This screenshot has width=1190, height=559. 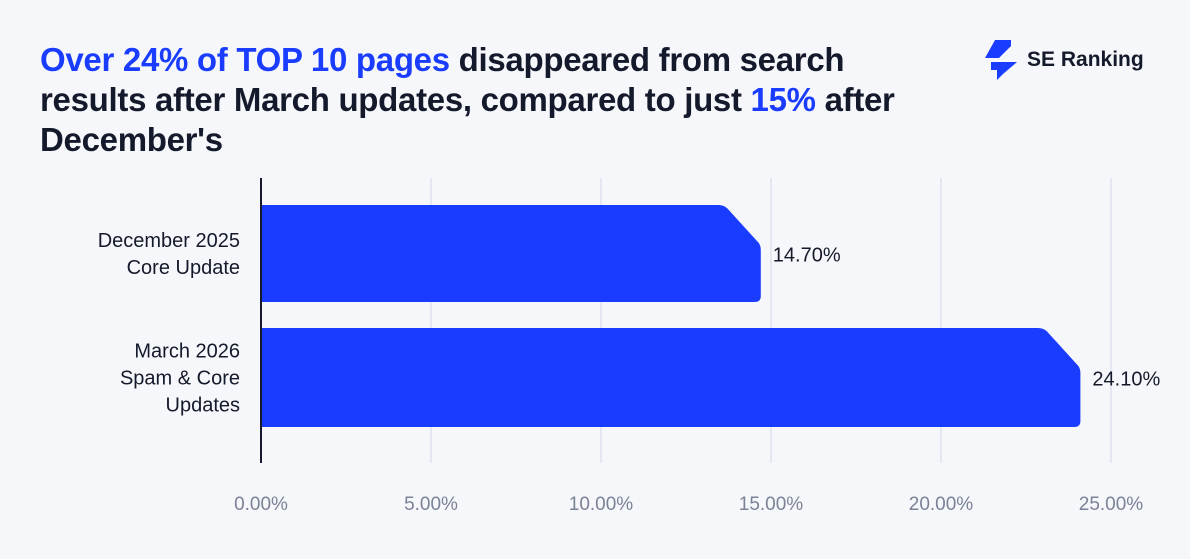 I want to click on x-tick-label: 0.00%, so click(x=261, y=504).